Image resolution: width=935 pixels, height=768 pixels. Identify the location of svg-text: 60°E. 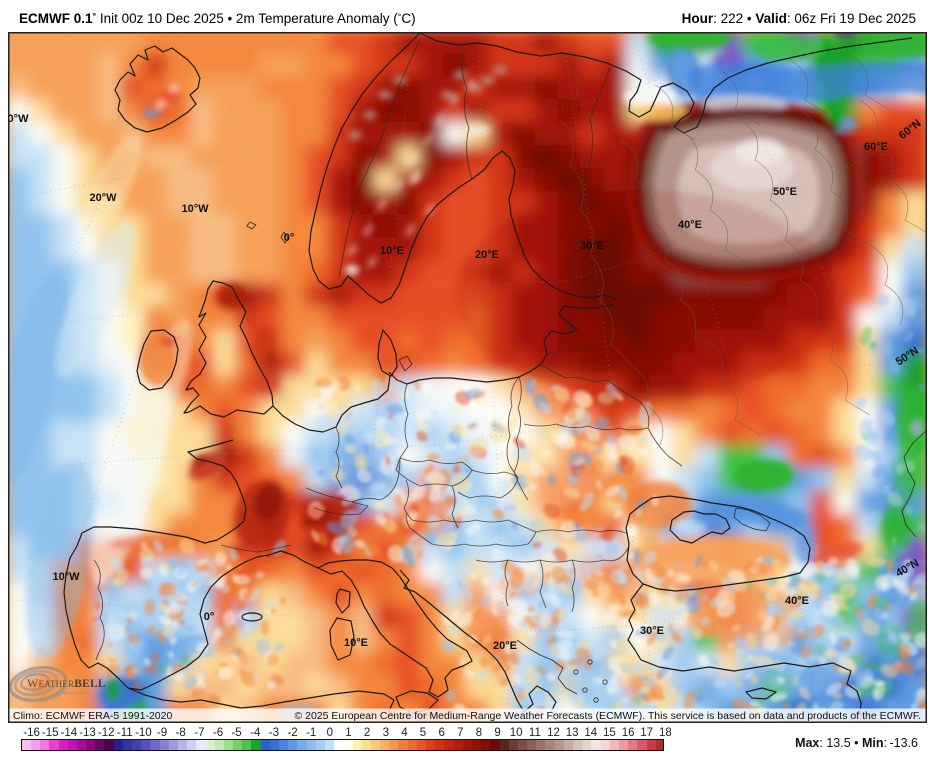
(876, 147).